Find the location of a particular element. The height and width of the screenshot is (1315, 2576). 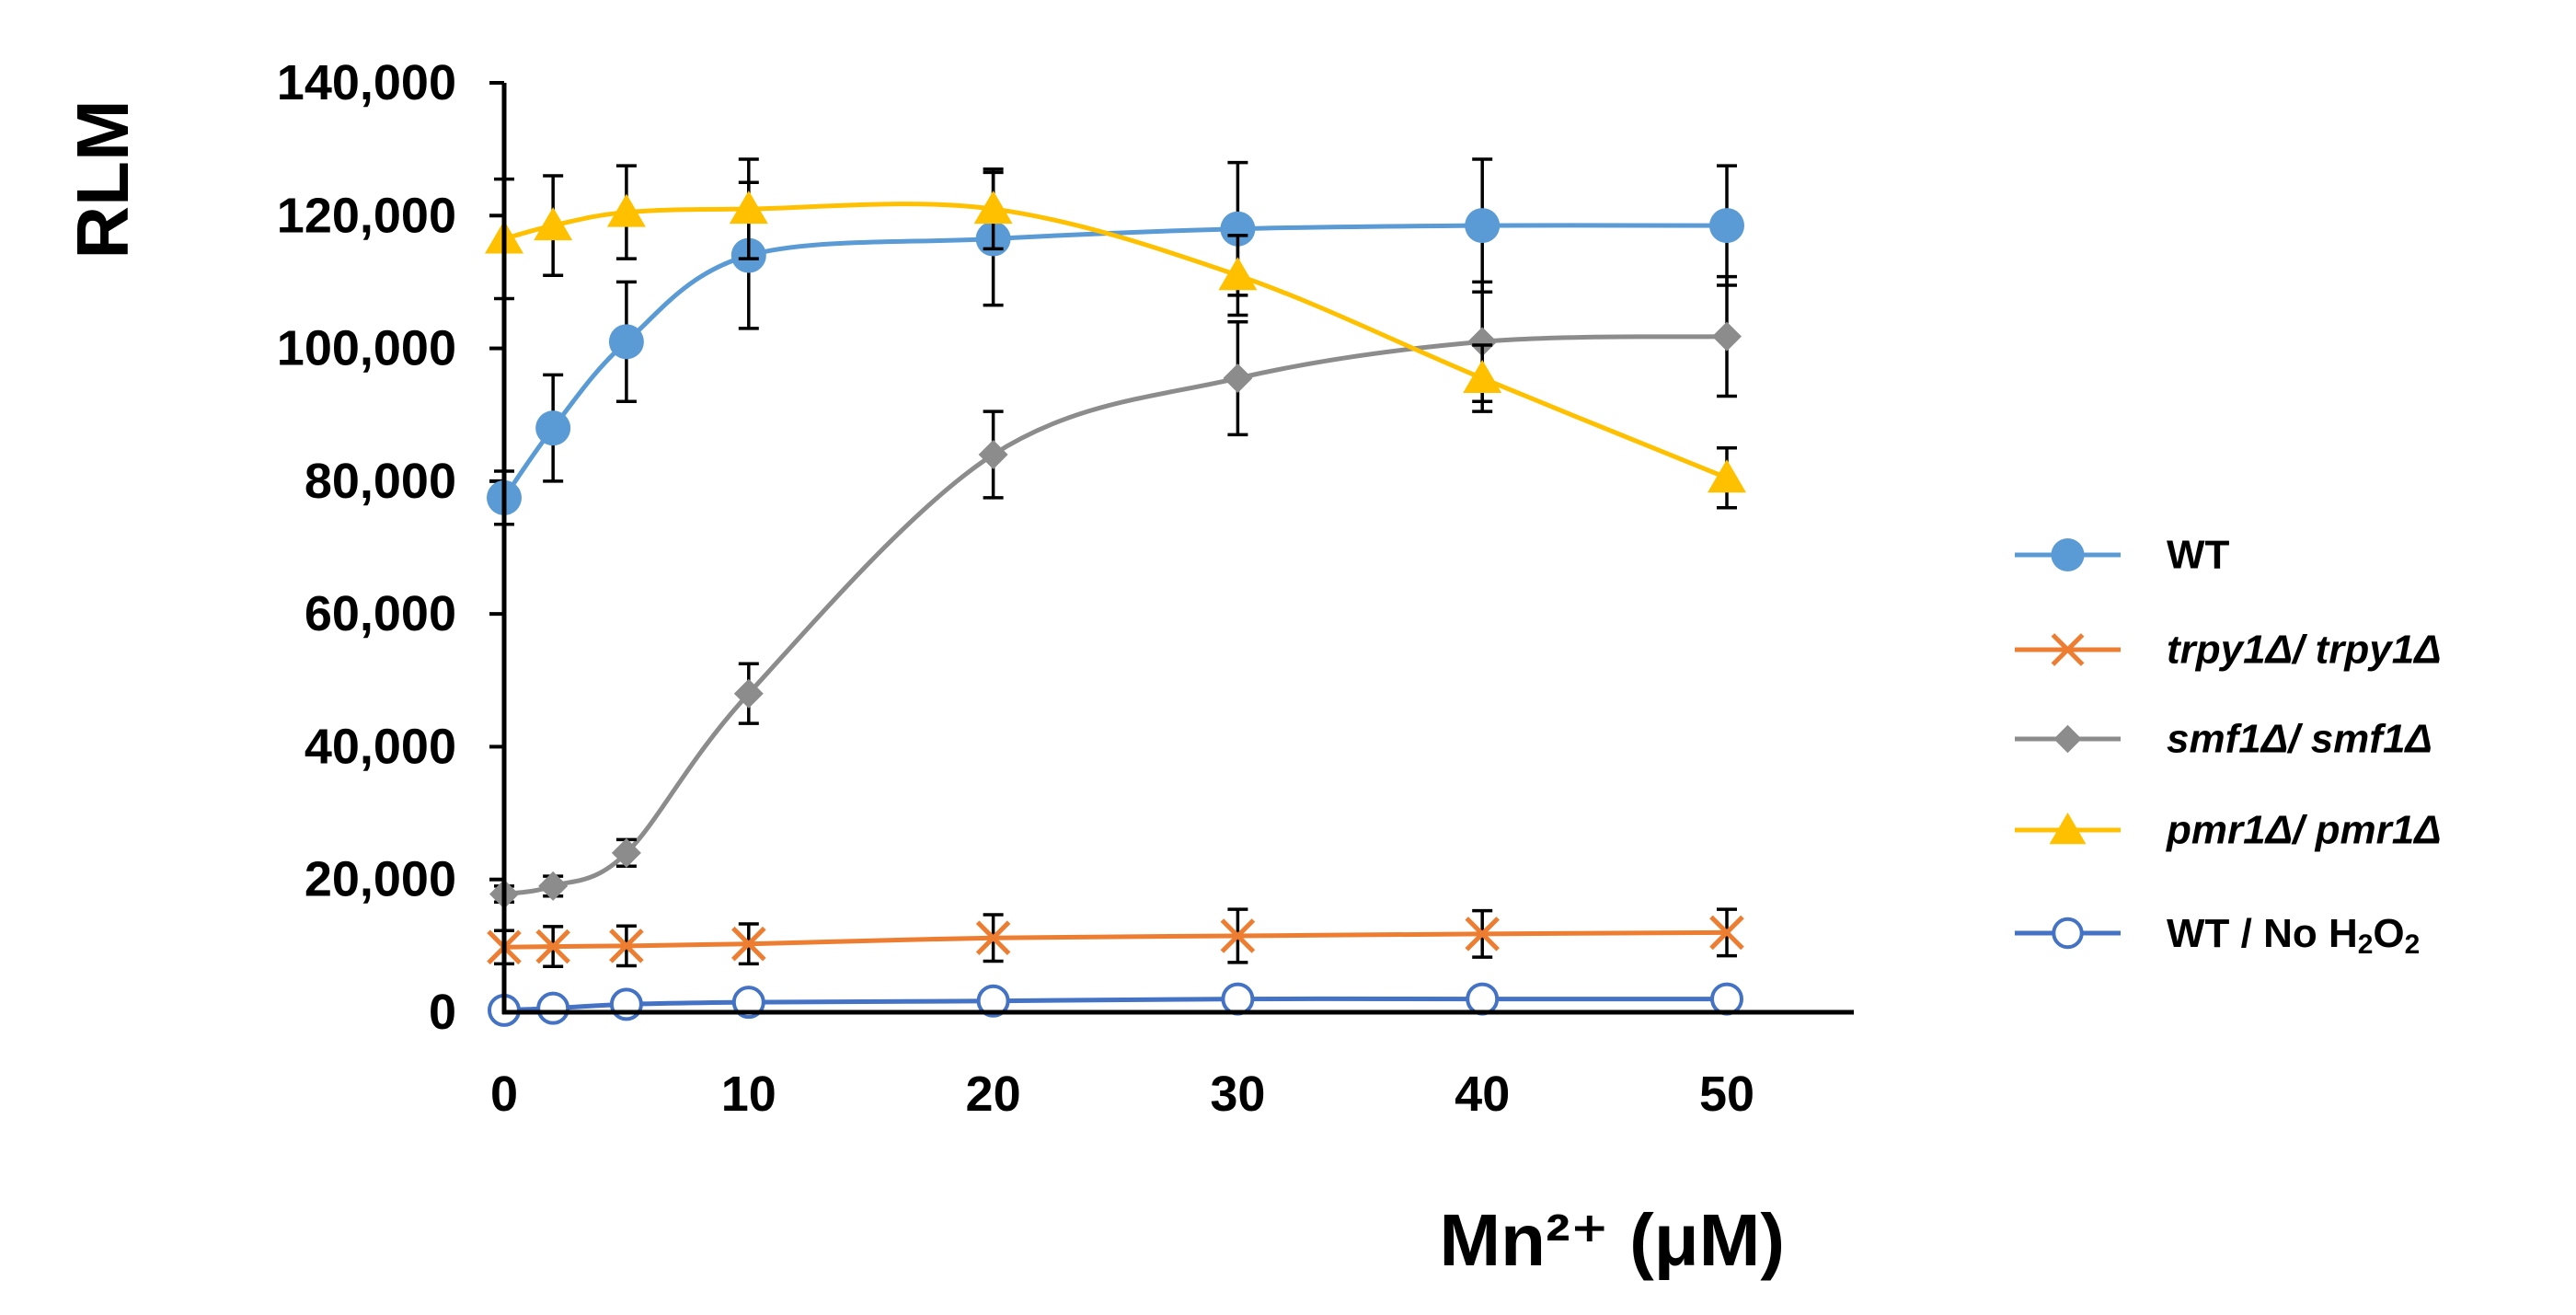

x-tick-label: 30 is located at coordinates (1237, 1094).